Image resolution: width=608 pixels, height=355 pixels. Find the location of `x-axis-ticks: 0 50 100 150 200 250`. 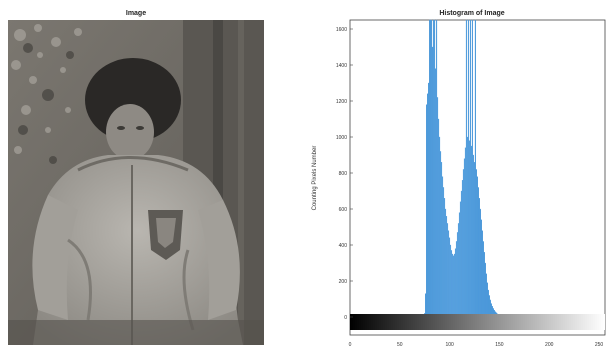

x-axis-ticks: 0 50 100 150 200 250 is located at coordinates (476, 345).